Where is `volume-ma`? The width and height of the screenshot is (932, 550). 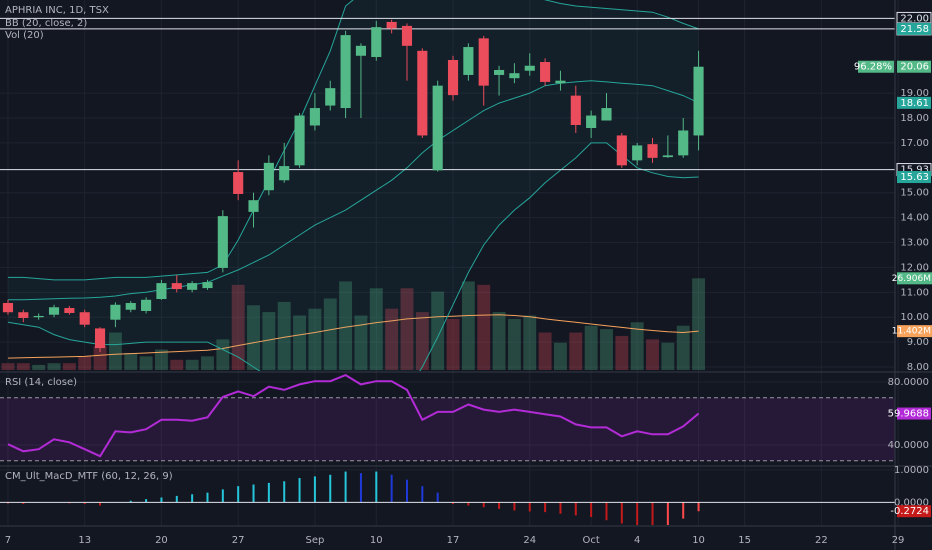 volume-ma is located at coordinates (353, 336).